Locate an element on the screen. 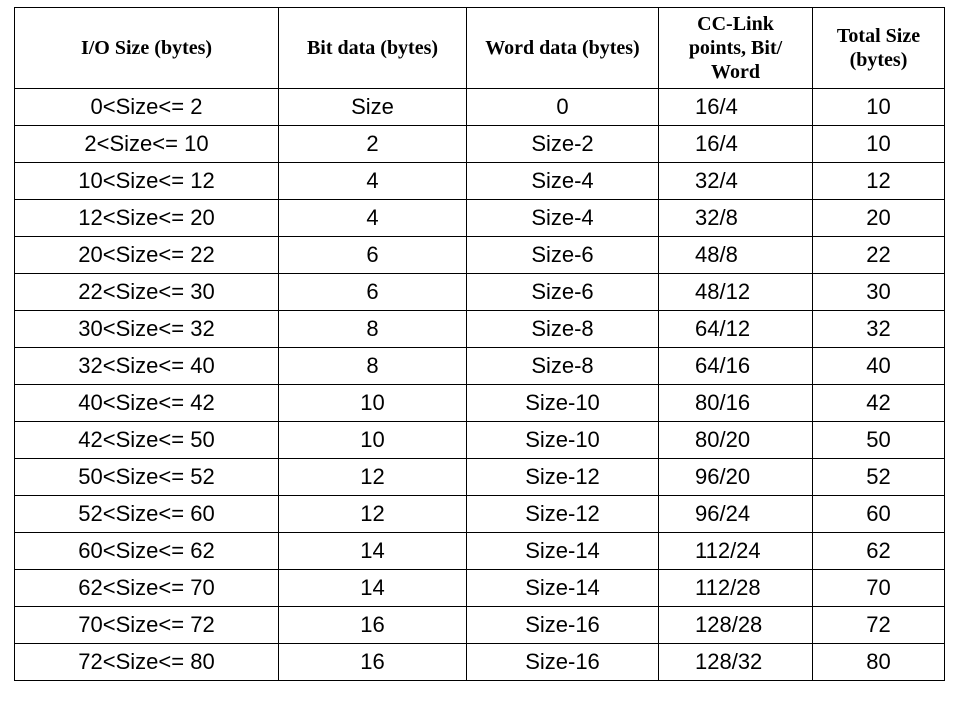  table-cell: Size-2 is located at coordinates (562, 144).